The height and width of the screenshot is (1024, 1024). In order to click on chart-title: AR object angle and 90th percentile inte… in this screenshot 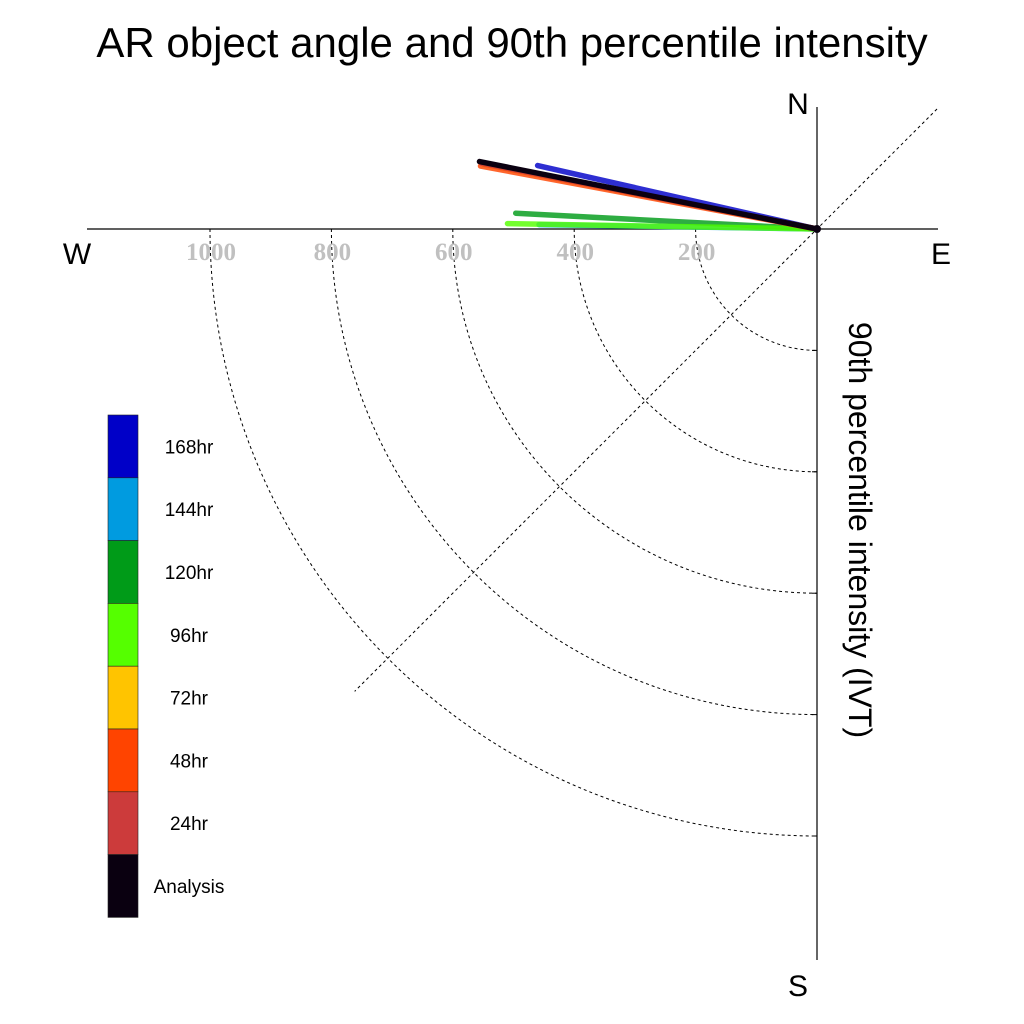, I will do `click(511, 42)`.